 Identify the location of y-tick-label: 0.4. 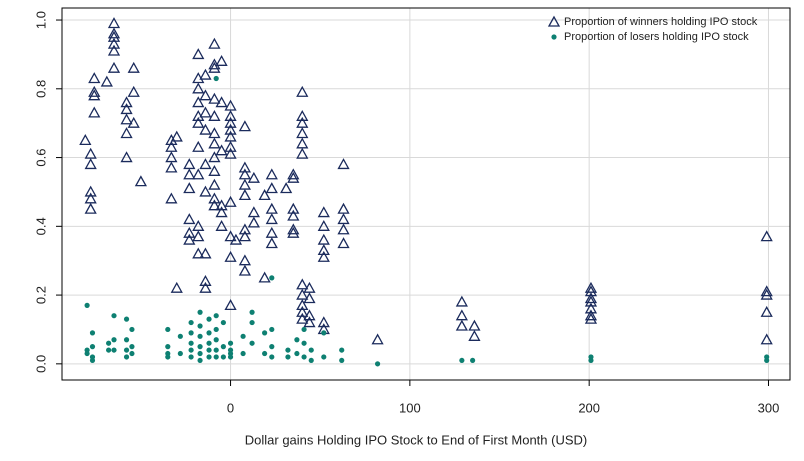
(40, 226).